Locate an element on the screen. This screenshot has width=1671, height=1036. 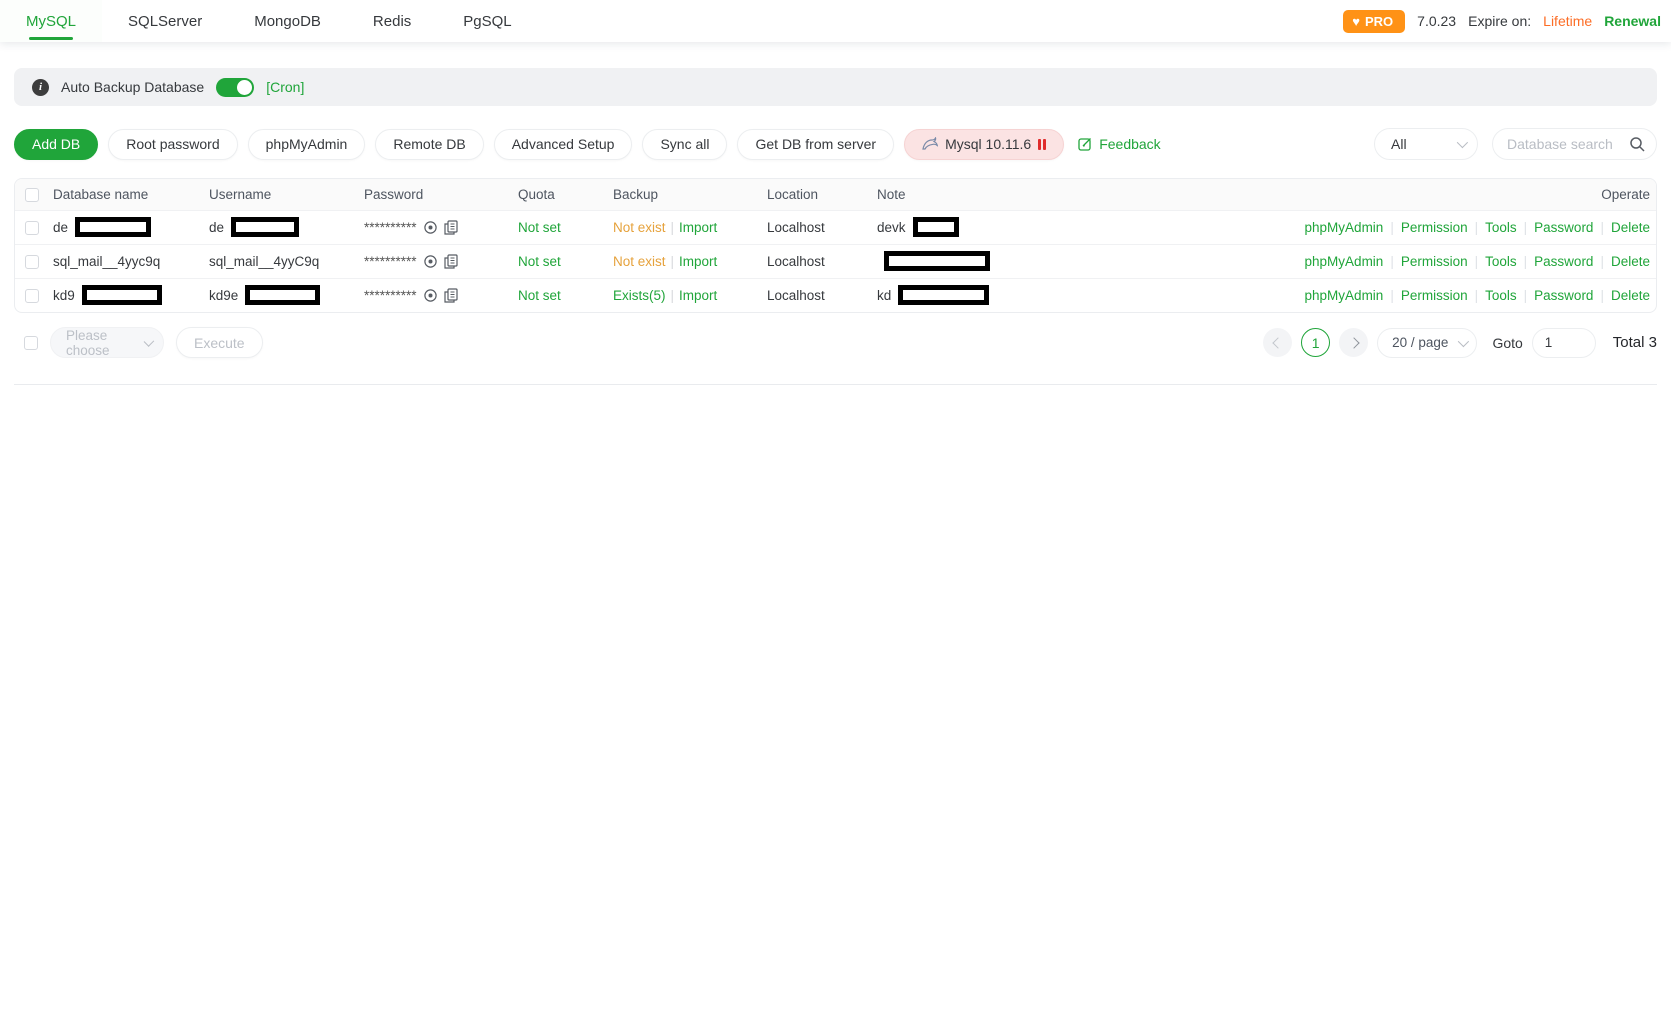
mysql-version-button: Mysql 10.11.6 is located at coordinates (984, 144).